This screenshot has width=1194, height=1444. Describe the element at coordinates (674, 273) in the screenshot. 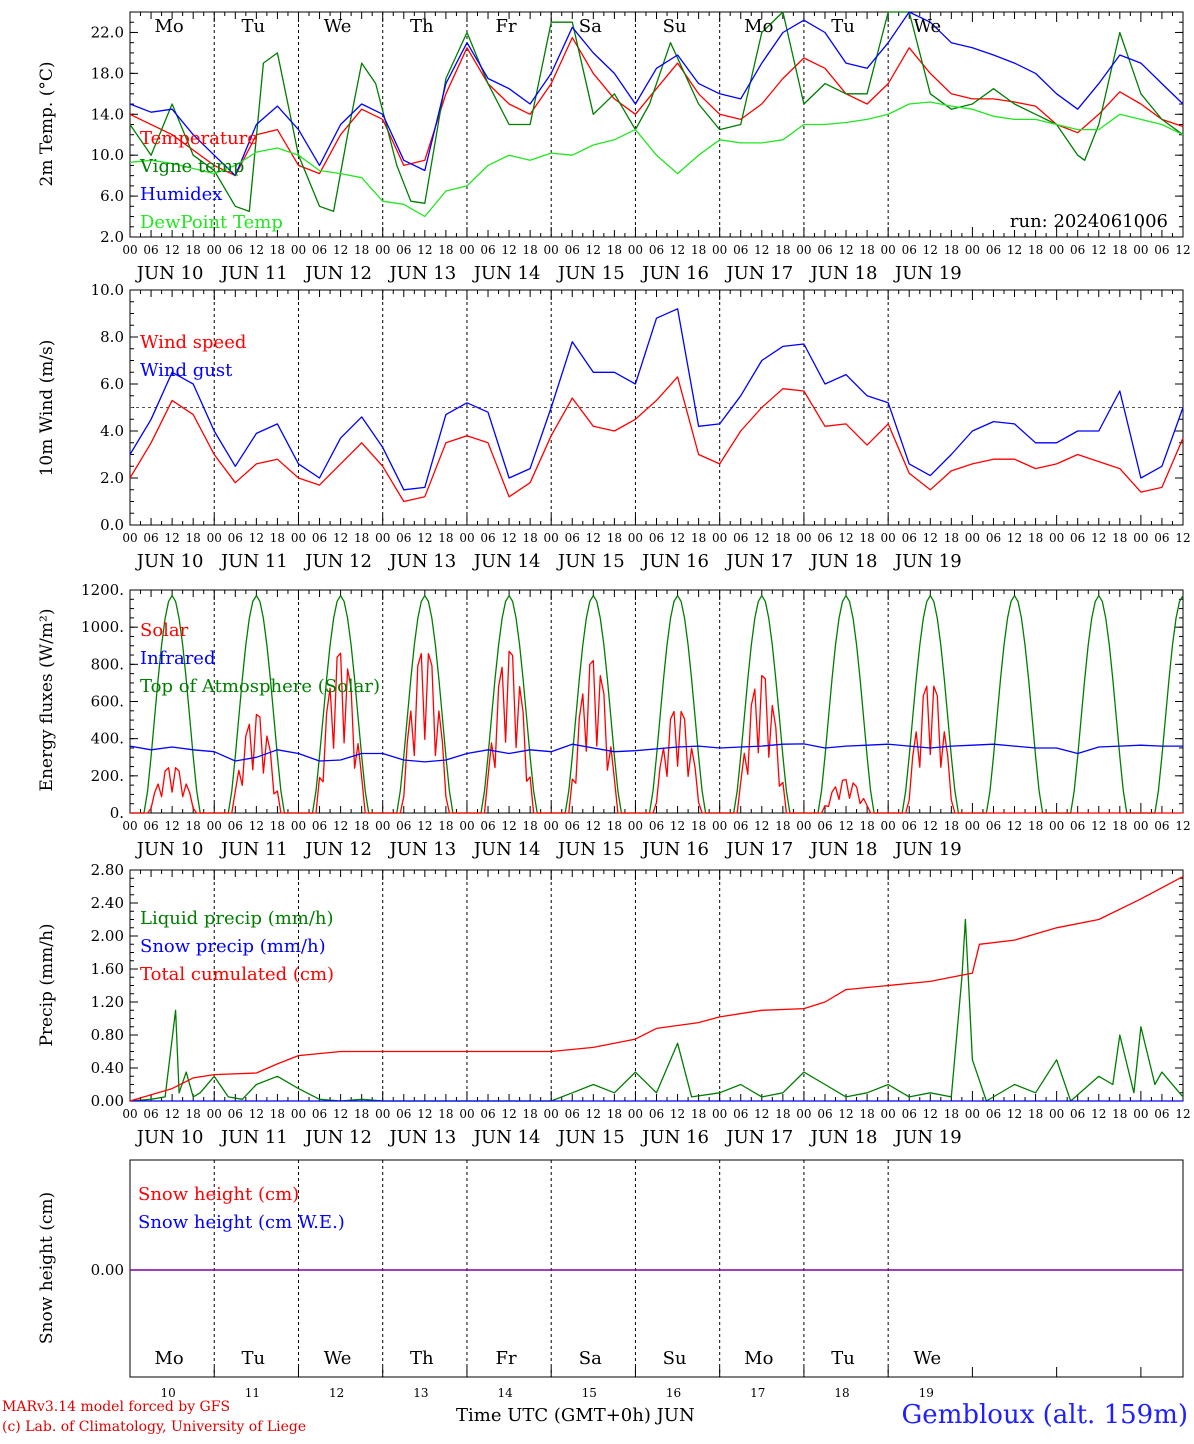

I see `temp-date-label: JUN 16` at that location.